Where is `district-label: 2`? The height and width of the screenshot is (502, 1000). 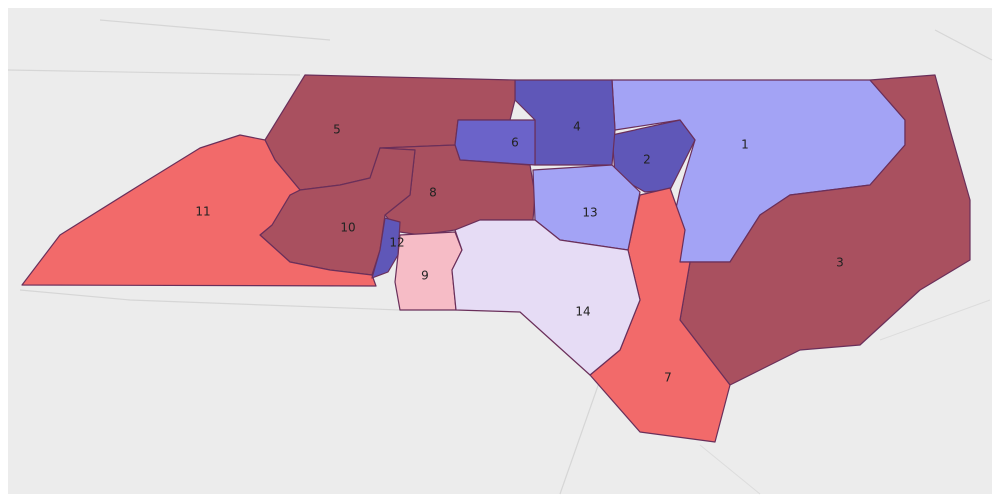
district-label: 2 is located at coordinates (647, 160).